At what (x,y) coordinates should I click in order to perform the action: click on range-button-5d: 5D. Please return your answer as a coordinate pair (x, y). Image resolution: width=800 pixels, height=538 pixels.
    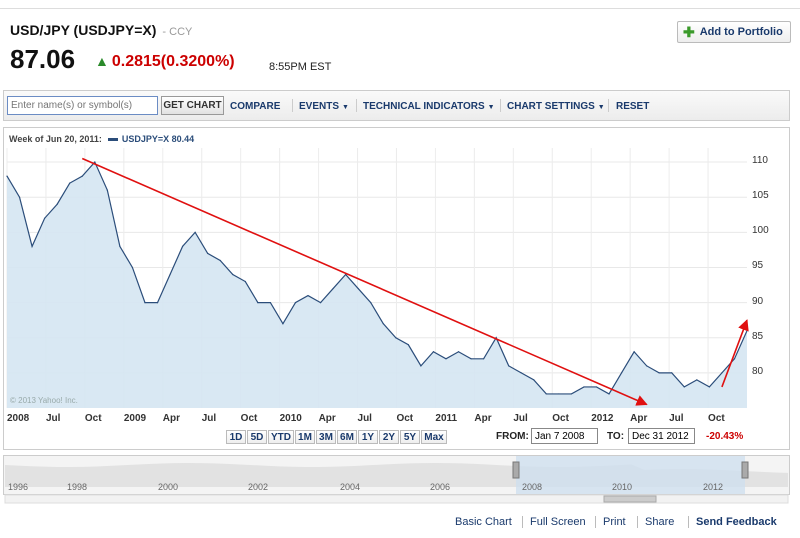
    Looking at the image, I should click on (257, 437).